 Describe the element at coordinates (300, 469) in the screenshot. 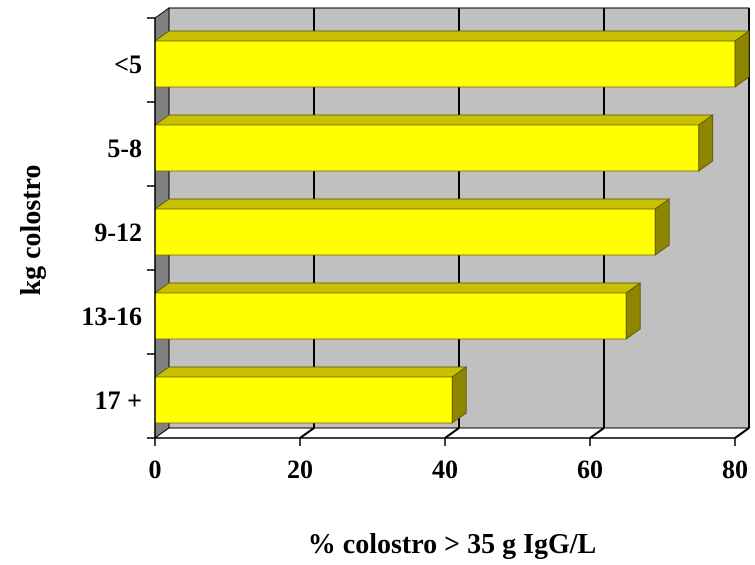

I see `x-tick-label: 20` at that location.